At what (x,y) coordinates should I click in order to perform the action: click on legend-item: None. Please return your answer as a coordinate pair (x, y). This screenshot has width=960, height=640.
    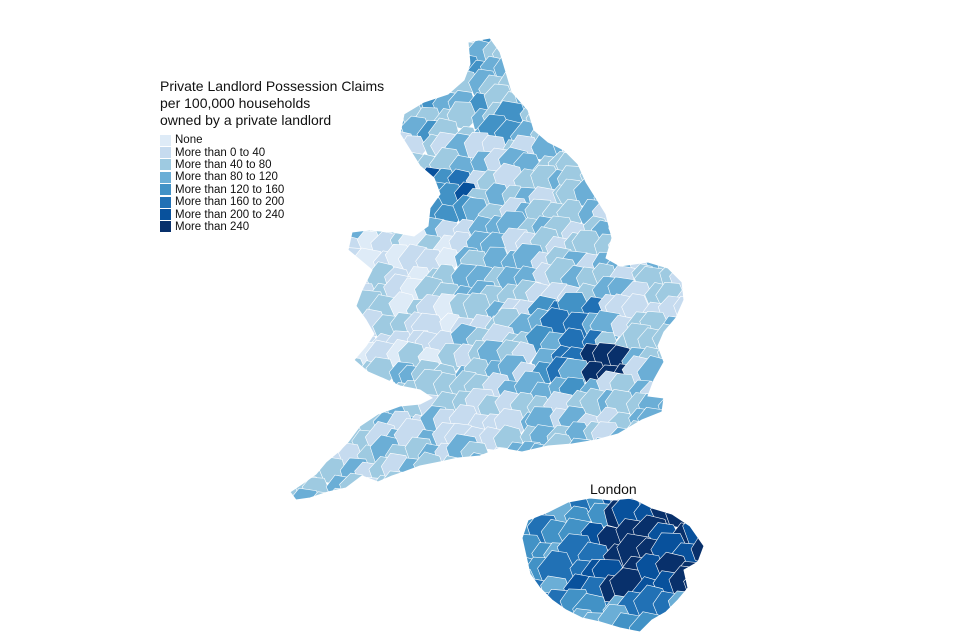
    Looking at the image, I should click on (272, 140).